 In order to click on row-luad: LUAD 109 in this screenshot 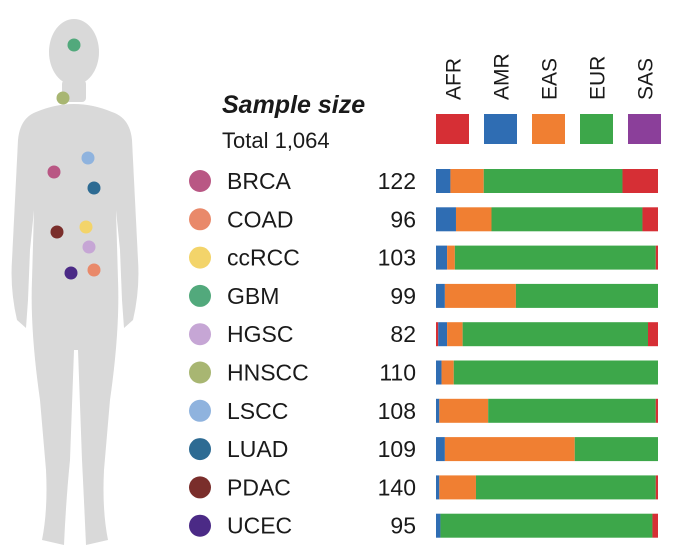, I will do `click(423, 449)`.